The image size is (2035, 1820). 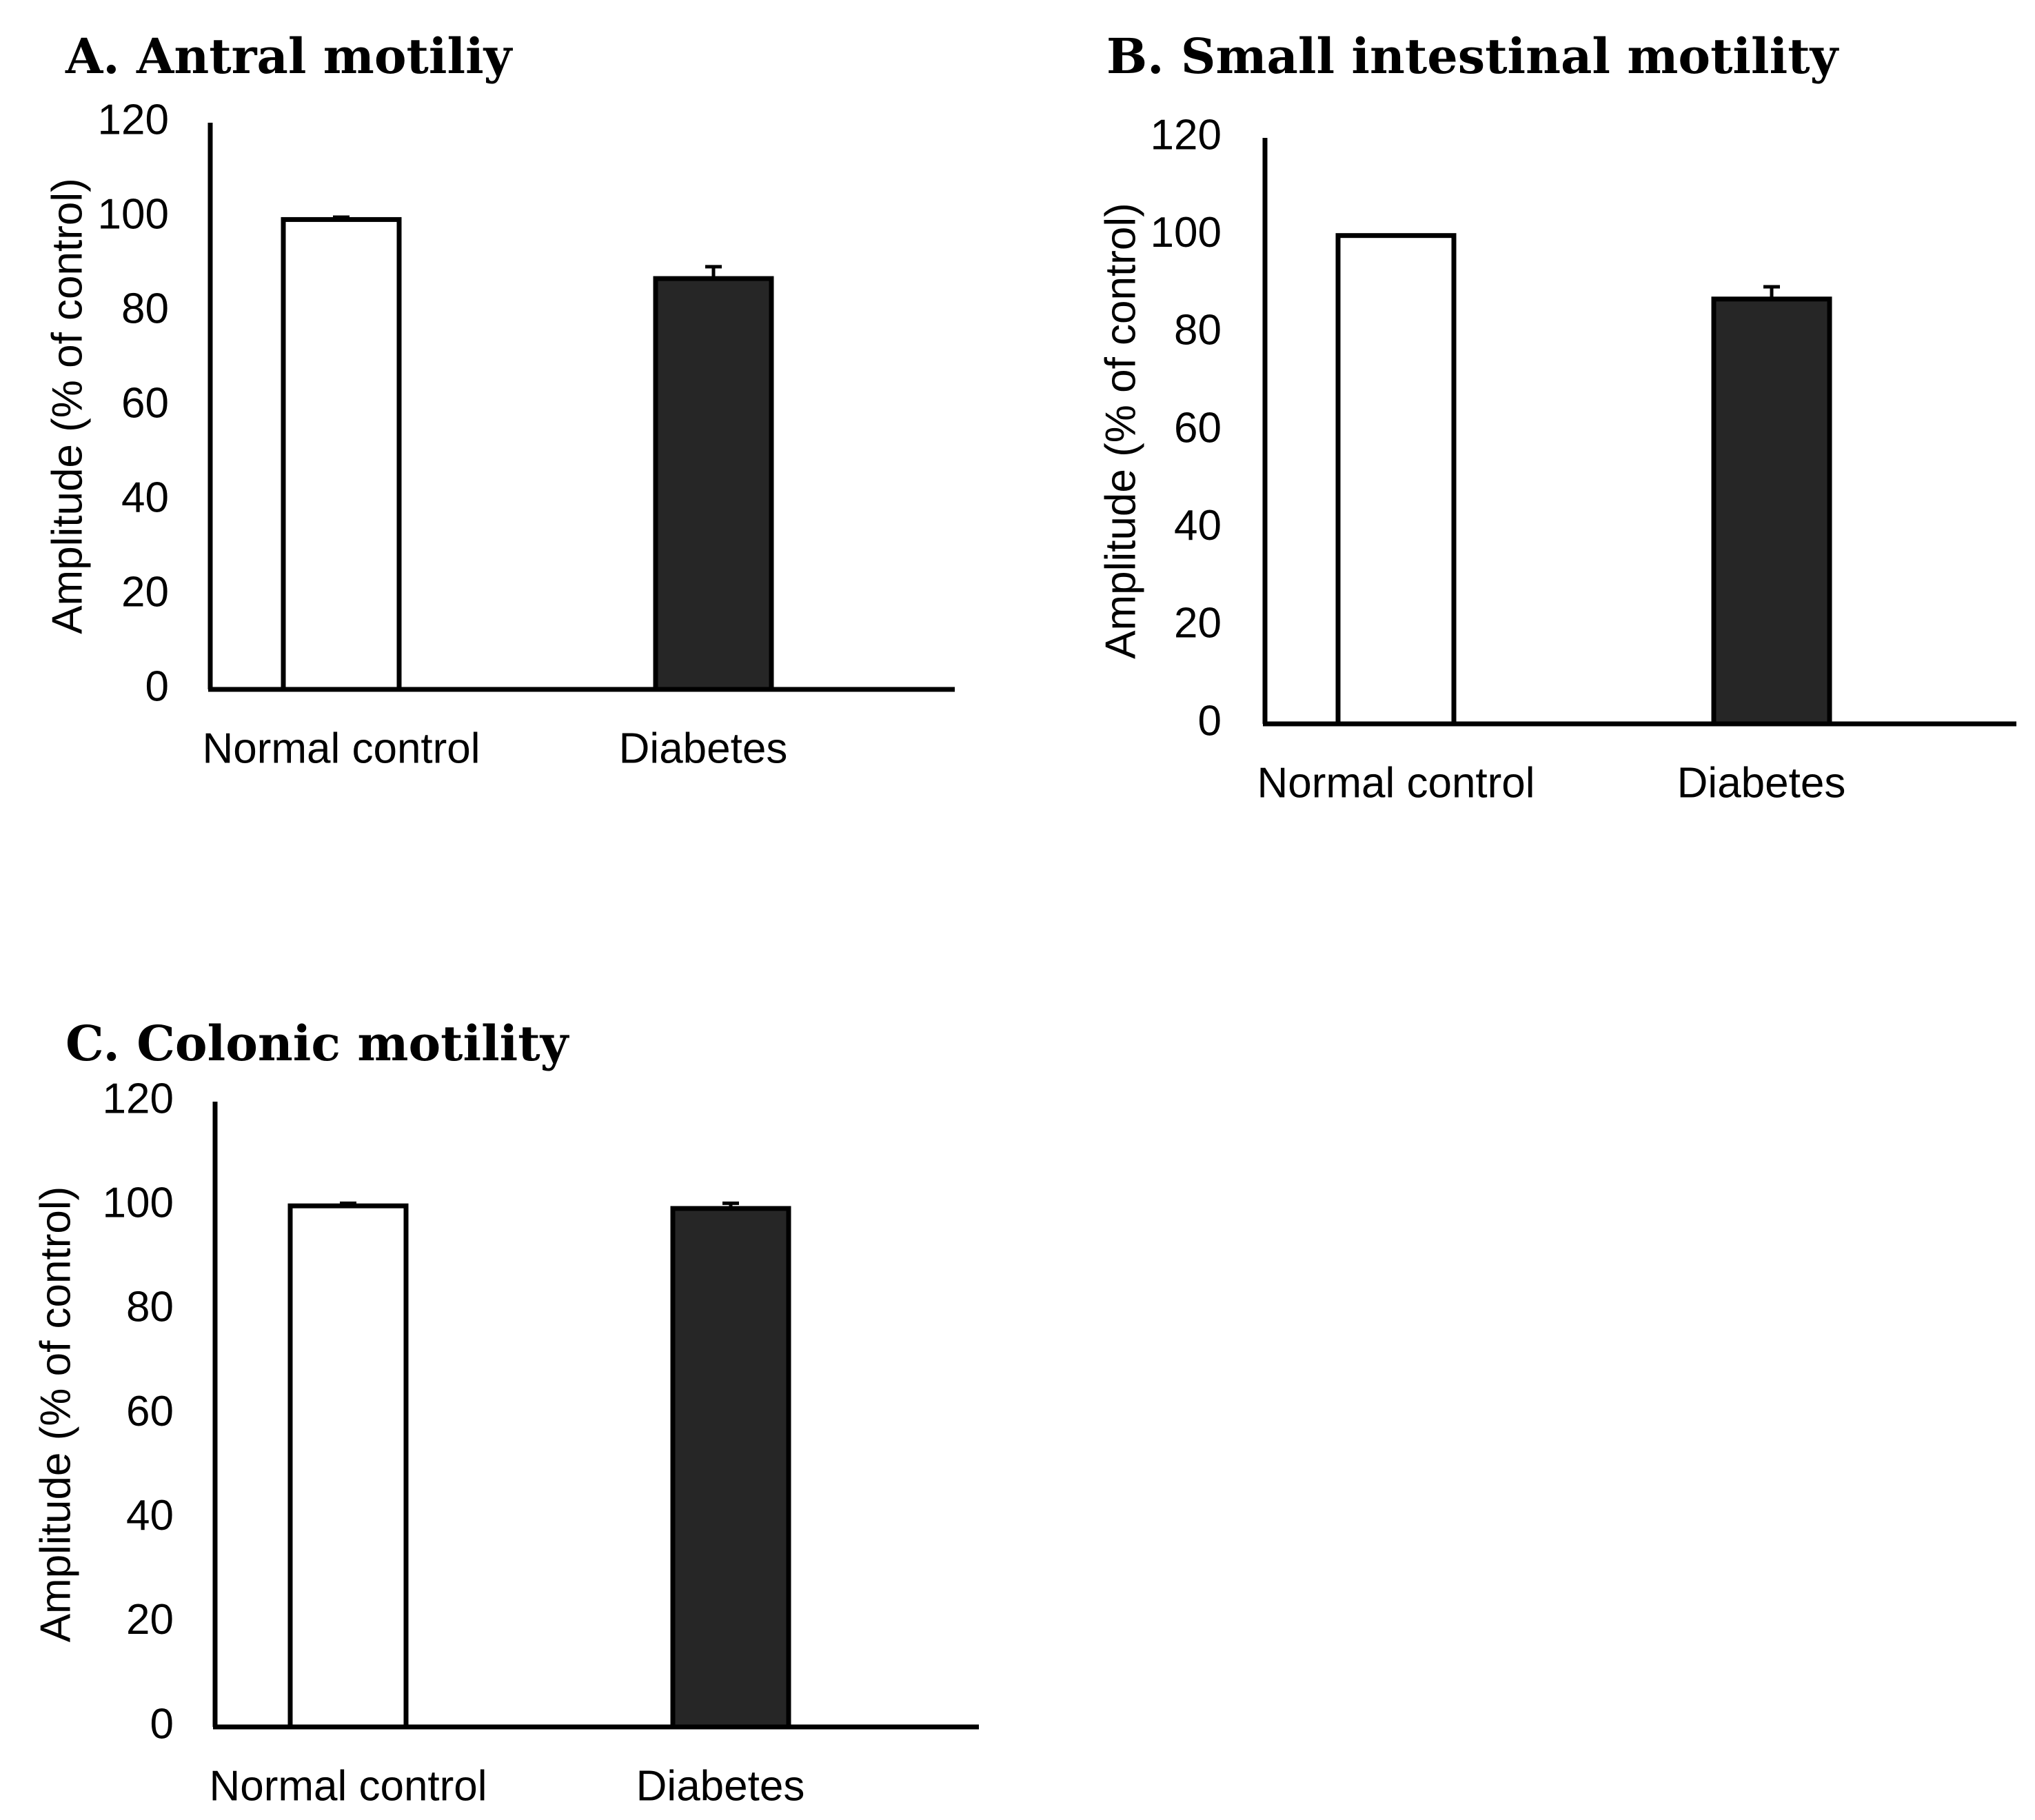 What do you see at coordinates (317, 1043) in the screenshot?
I see `panel-title: C. Colonic motility` at bounding box center [317, 1043].